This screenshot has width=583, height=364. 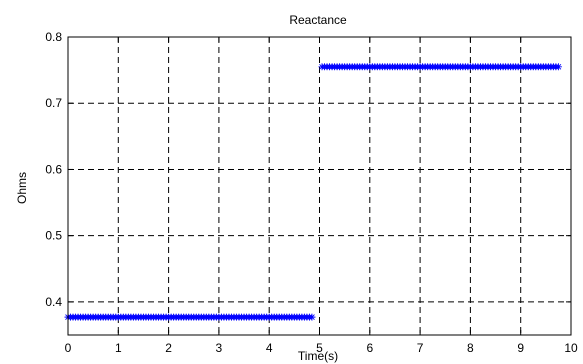 What do you see at coordinates (520, 348) in the screenshot?
I see `x-tick-label: 9` at bounding box center [520, 348].